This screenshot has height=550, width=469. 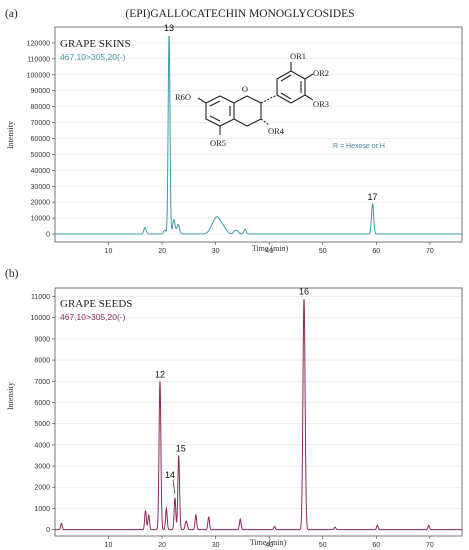 What do you see at coordinates (239, 14) in the screenshot?
I see `figure-title: (EPI)GALLOCATECHIN MONOGLYCOSIDES` at bounding box center [239, 14].